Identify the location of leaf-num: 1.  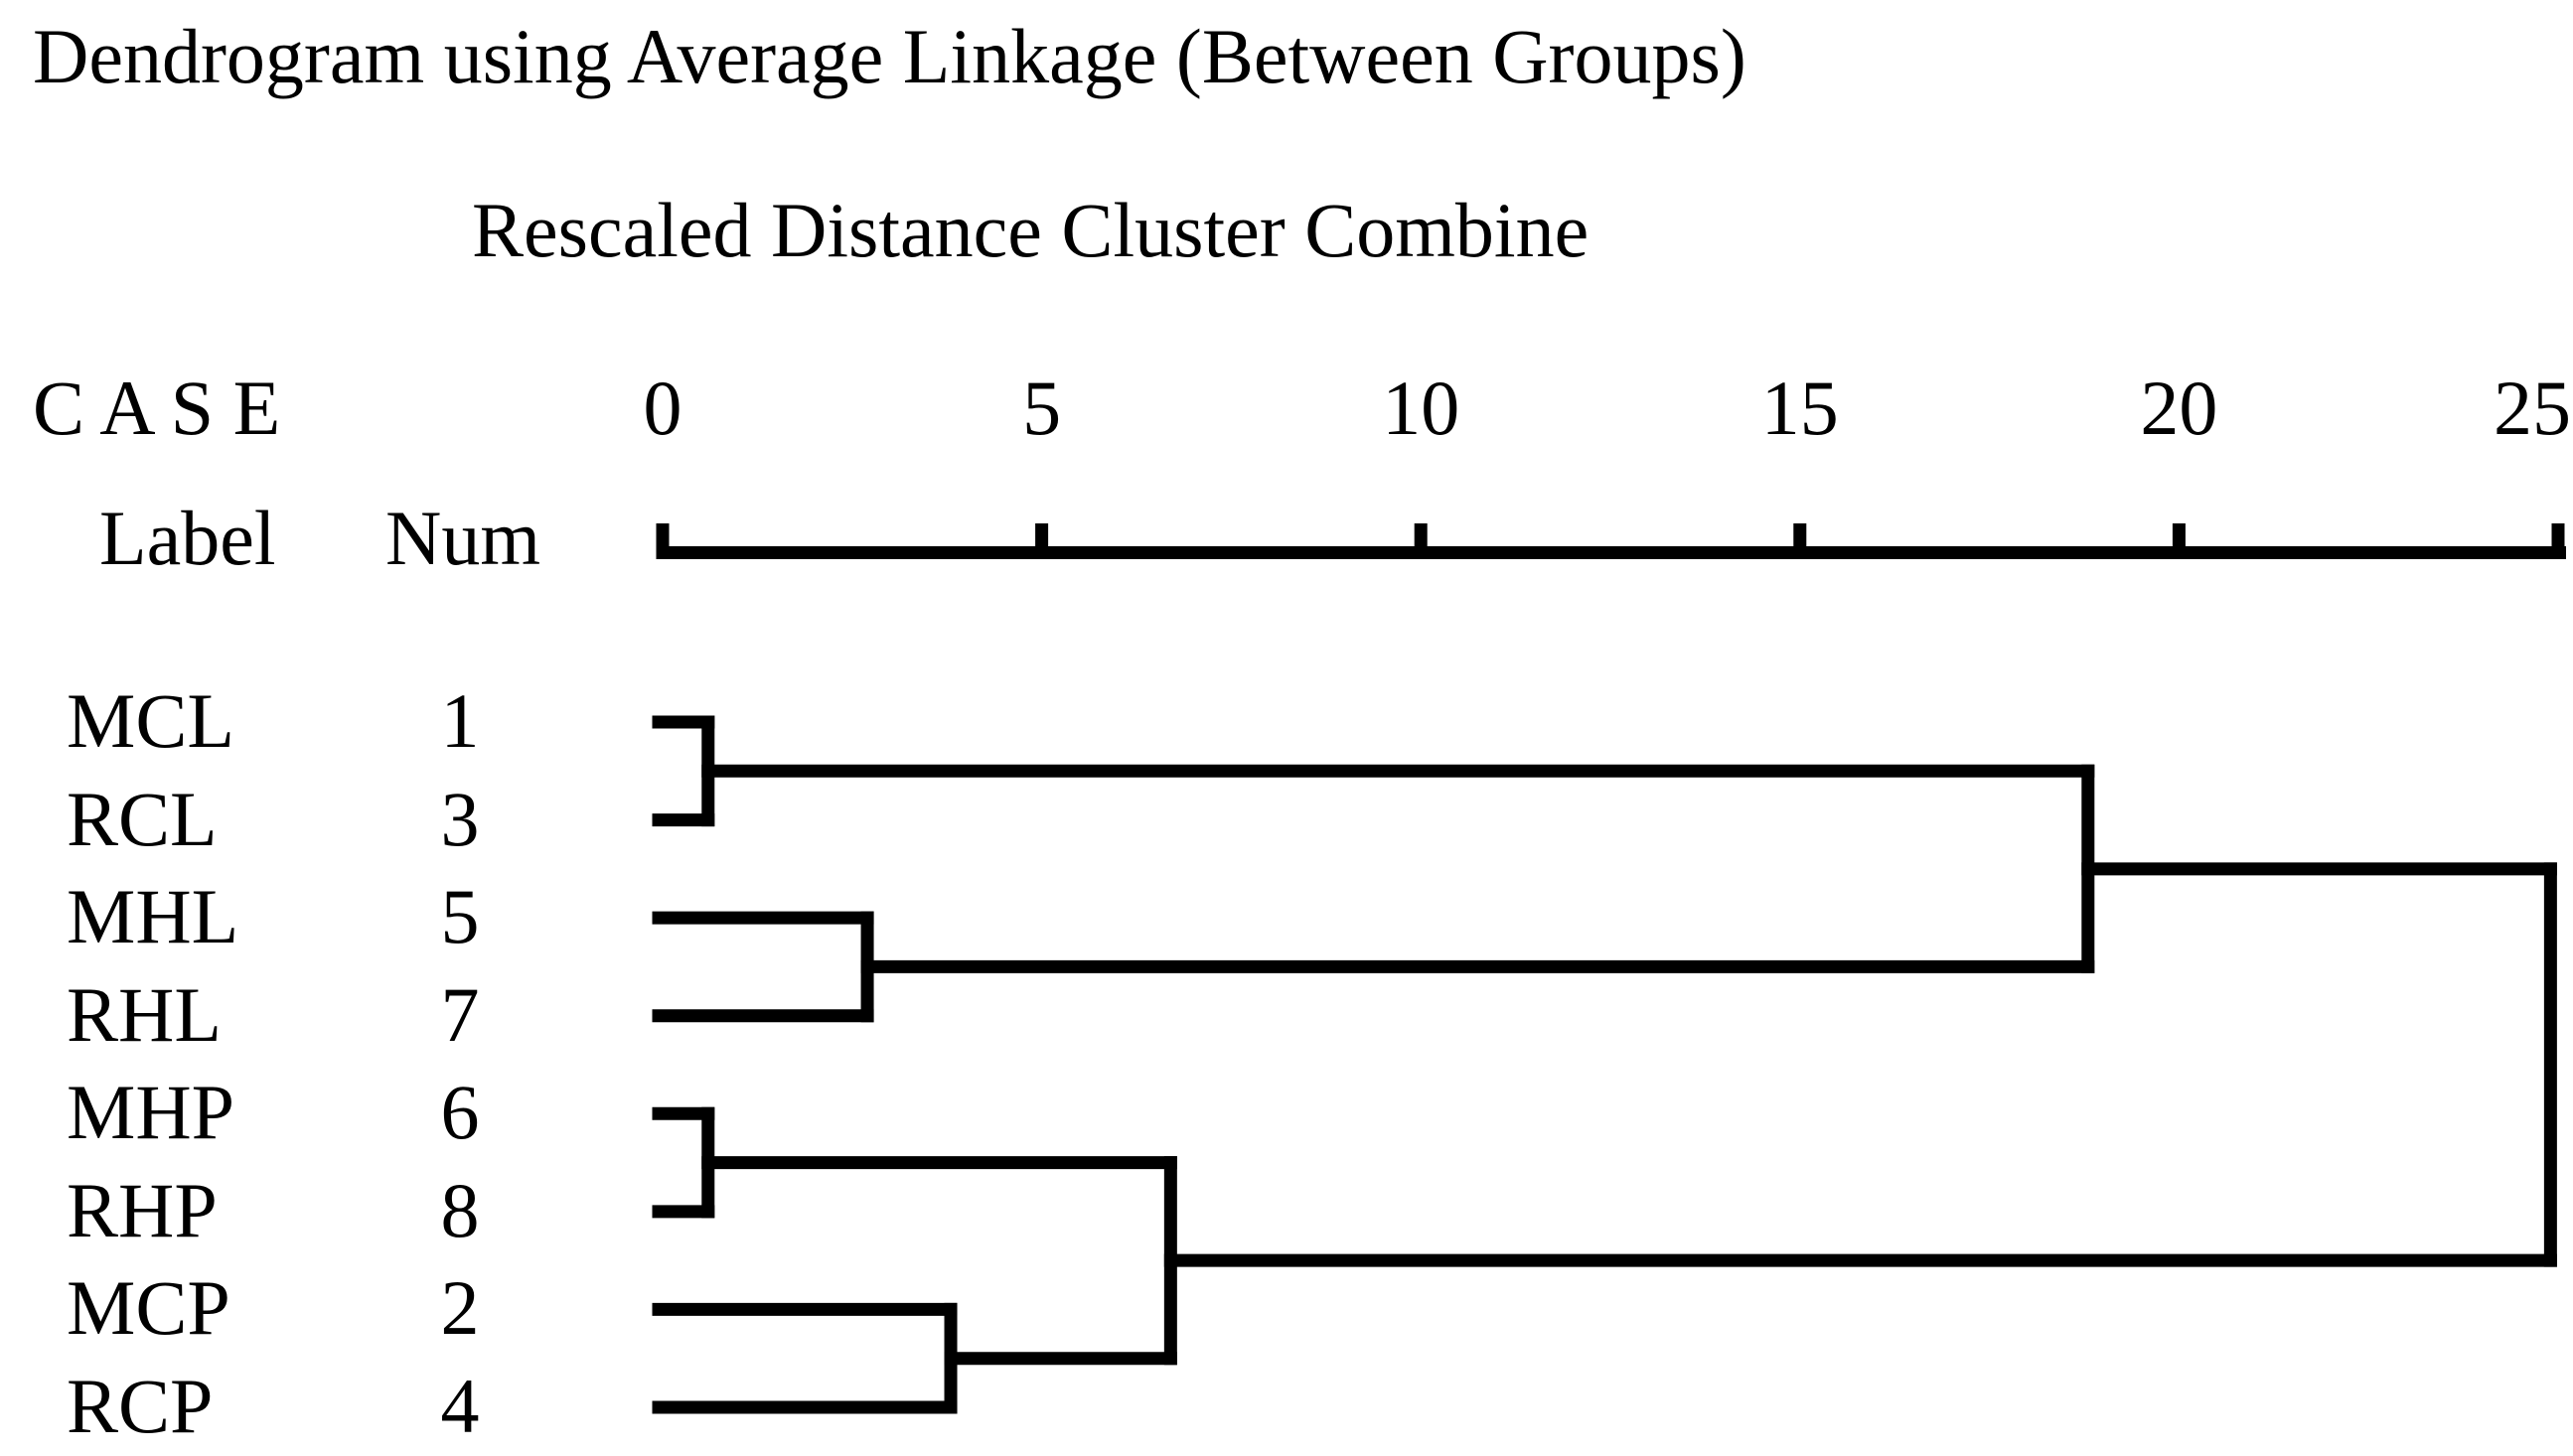
(460, 720).